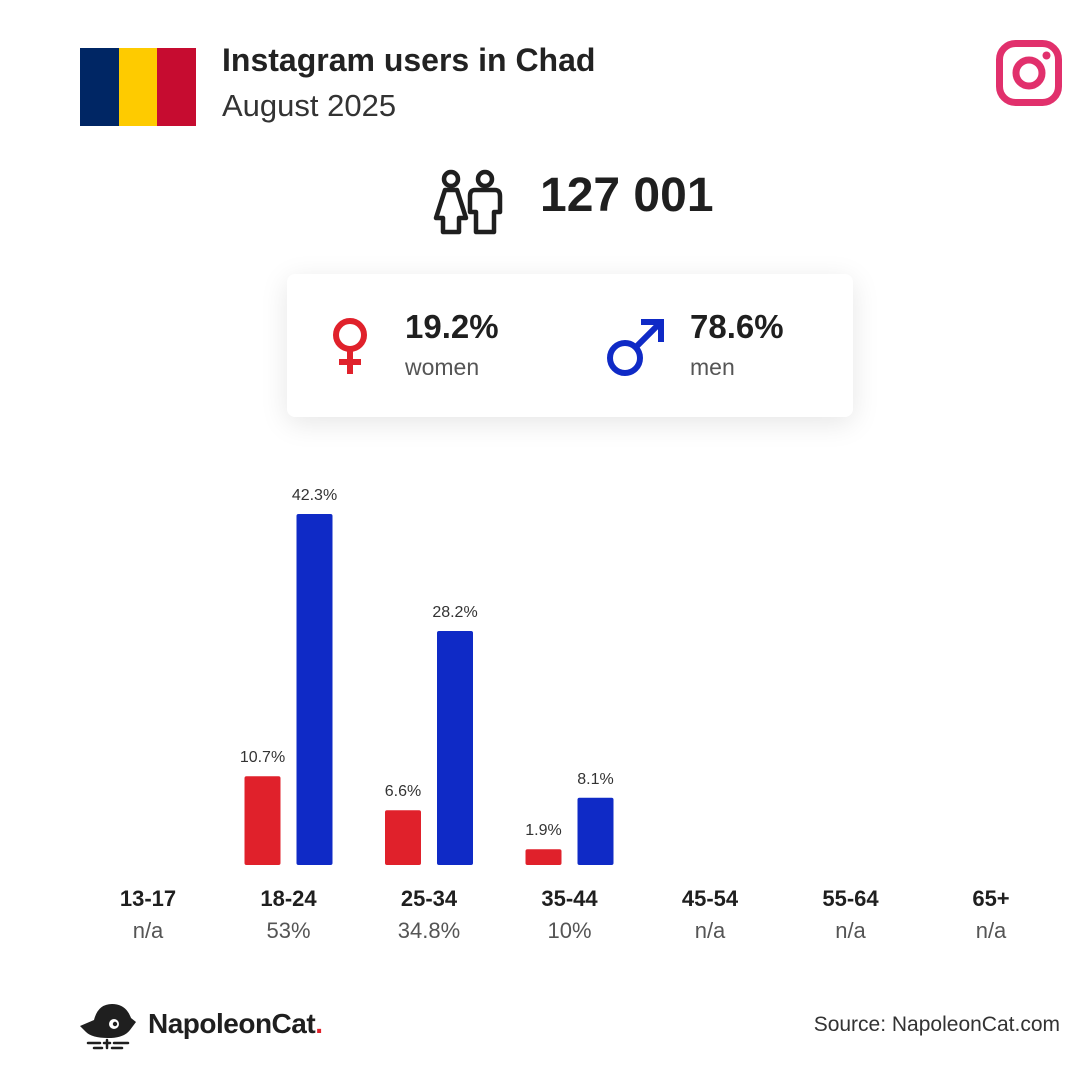 This screenshot has width=1080, height=1080. Describe the element at coordinates (627, 195) in the screenshot. I see `total-users-value: 127 001` at that location.